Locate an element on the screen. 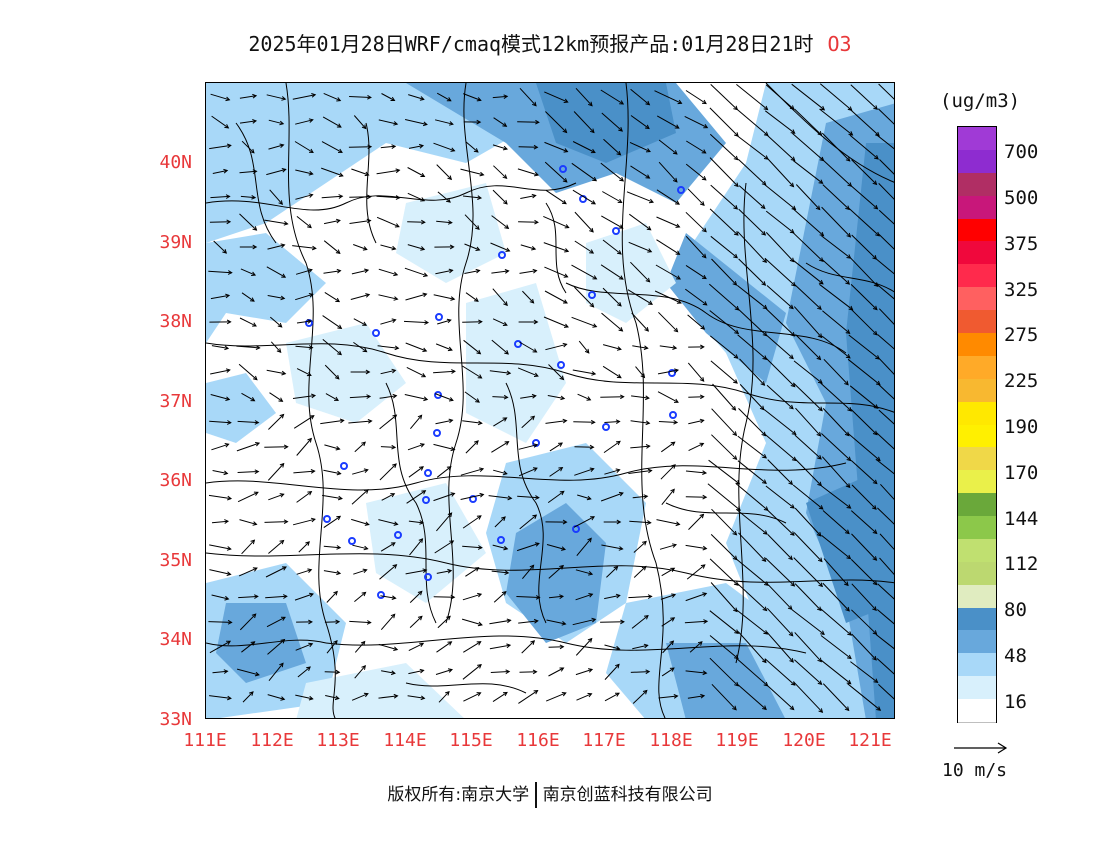 The width and height of the screenshot is (1100, 850). colorbar-label-325: 325 is located at coordinates (1021, 290).